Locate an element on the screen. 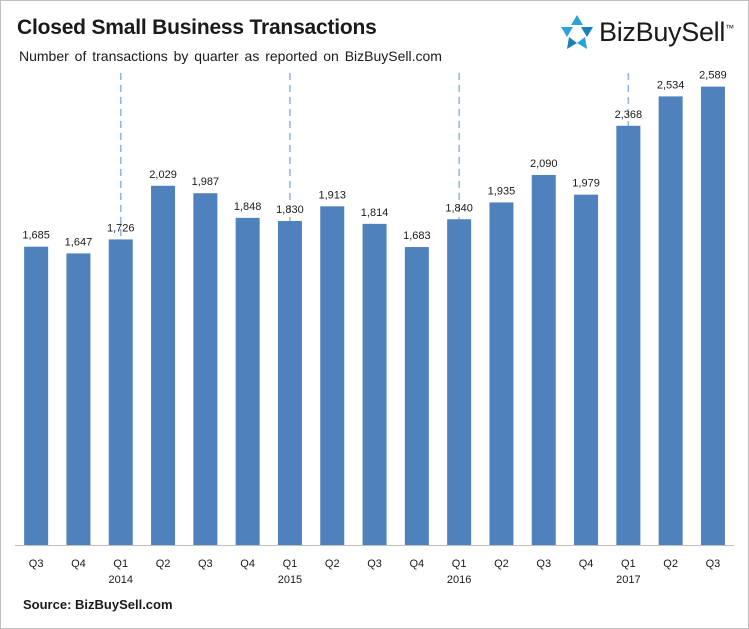  value-label-16: 2,589 is located at coordinates (713, 76).